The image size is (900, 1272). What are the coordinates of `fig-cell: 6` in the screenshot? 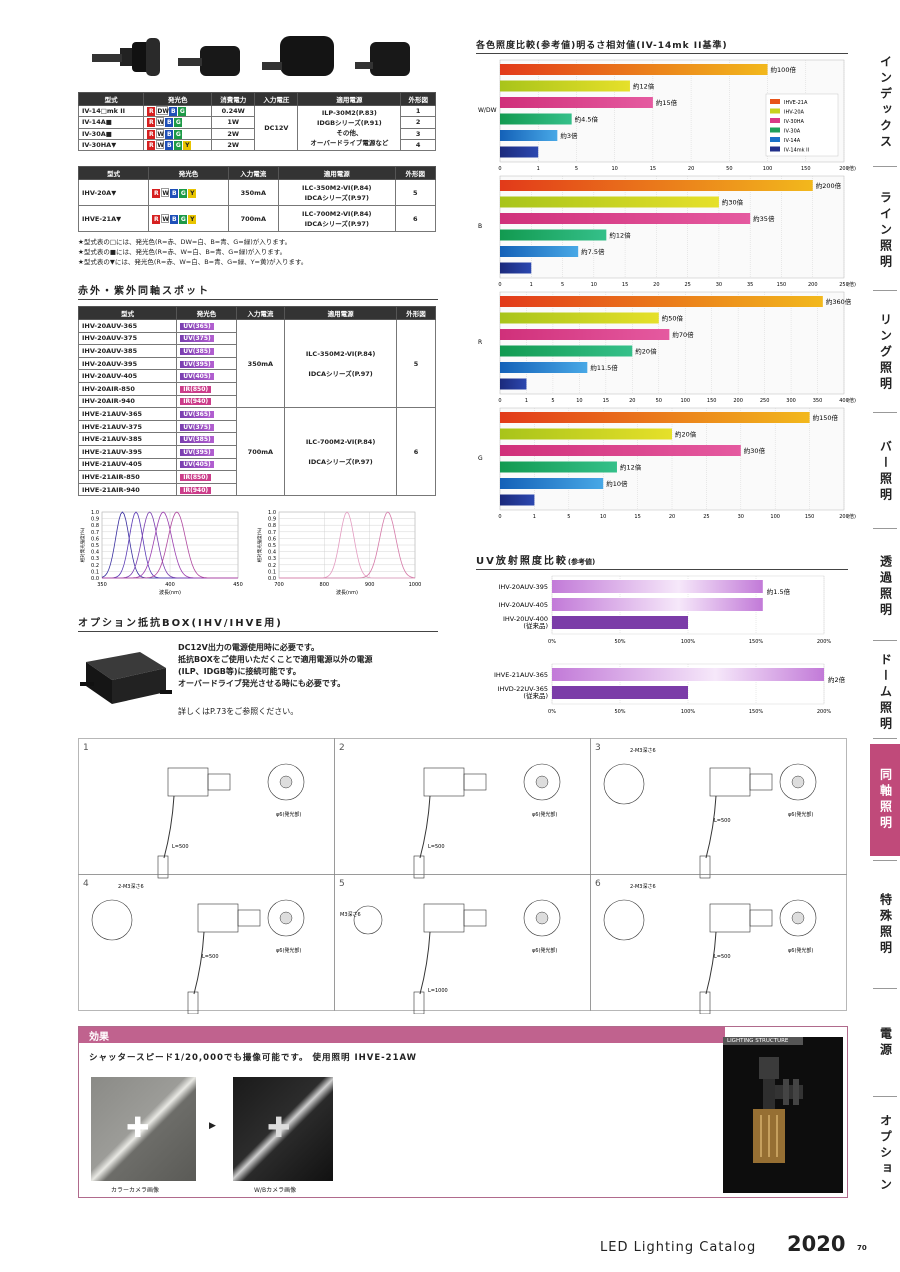 It's located at (416, 452).